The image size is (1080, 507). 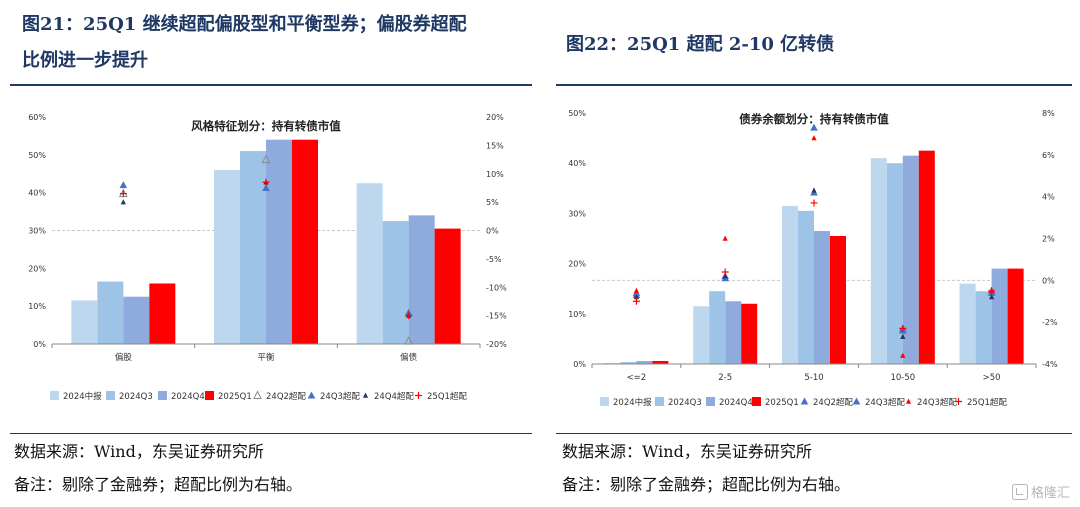 I want to click on y2-tick-label: 15%, so click(x=495, y=145).